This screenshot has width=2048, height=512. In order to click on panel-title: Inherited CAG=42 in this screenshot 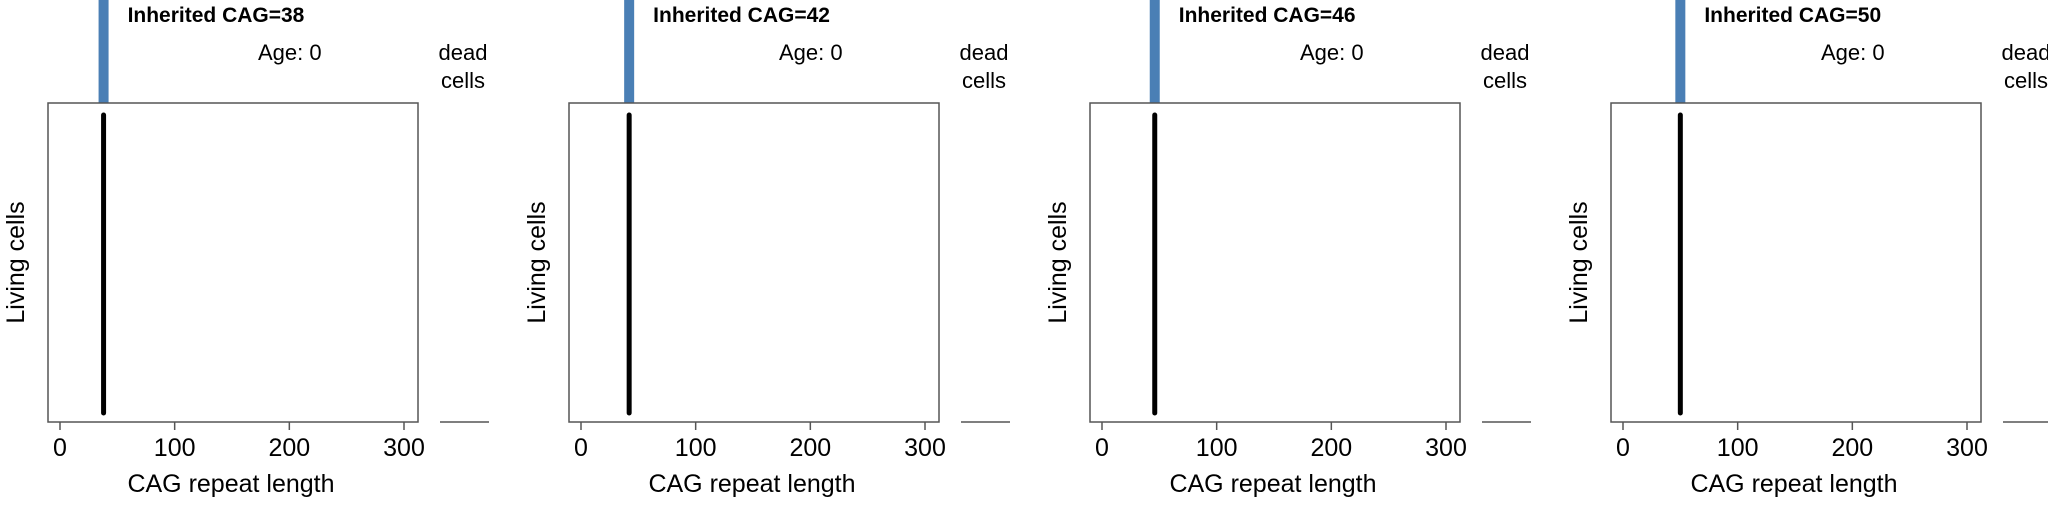, I will do `click(741, 15)`.